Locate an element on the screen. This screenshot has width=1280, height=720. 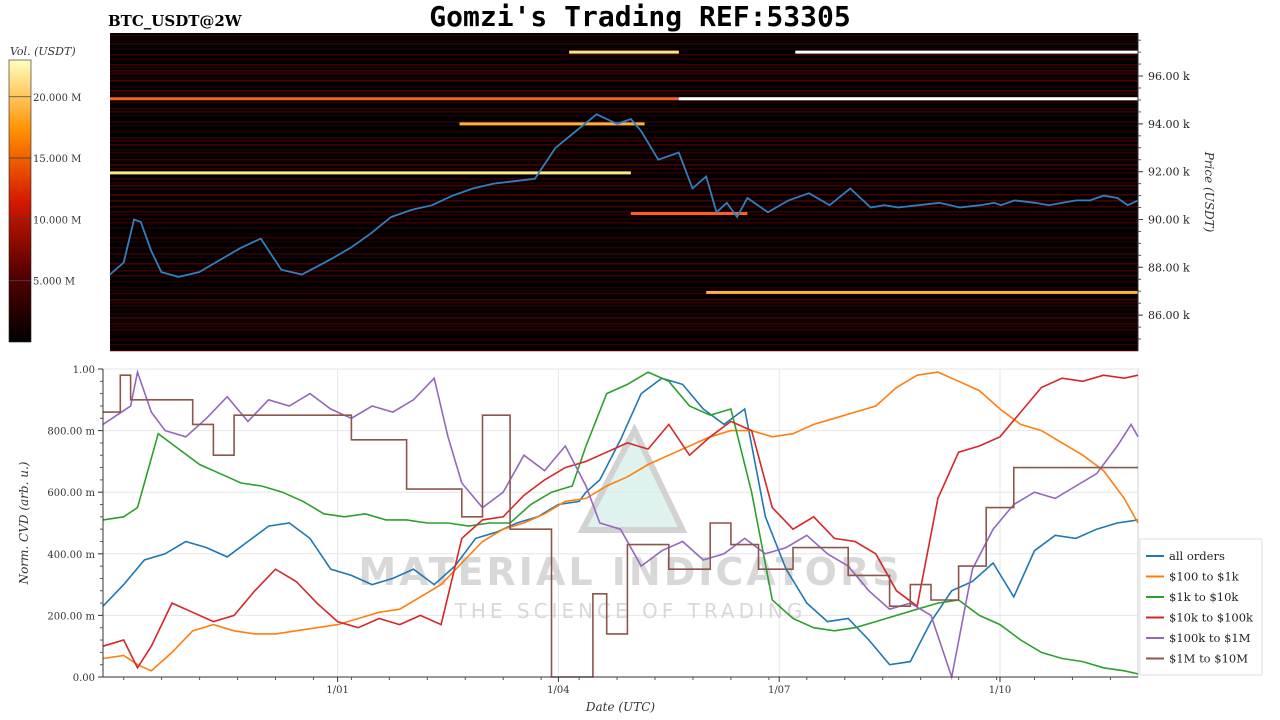
cvd-y-tick-label: 200.00 m is located at coordinates (71, 616).